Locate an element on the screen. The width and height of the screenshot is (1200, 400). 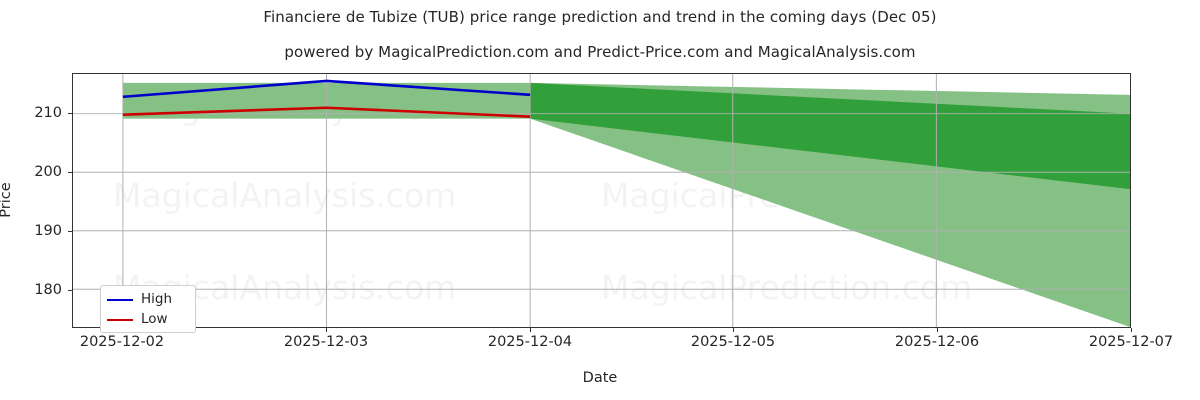
x-axis-label: Date is located at coordinates (600, 378).